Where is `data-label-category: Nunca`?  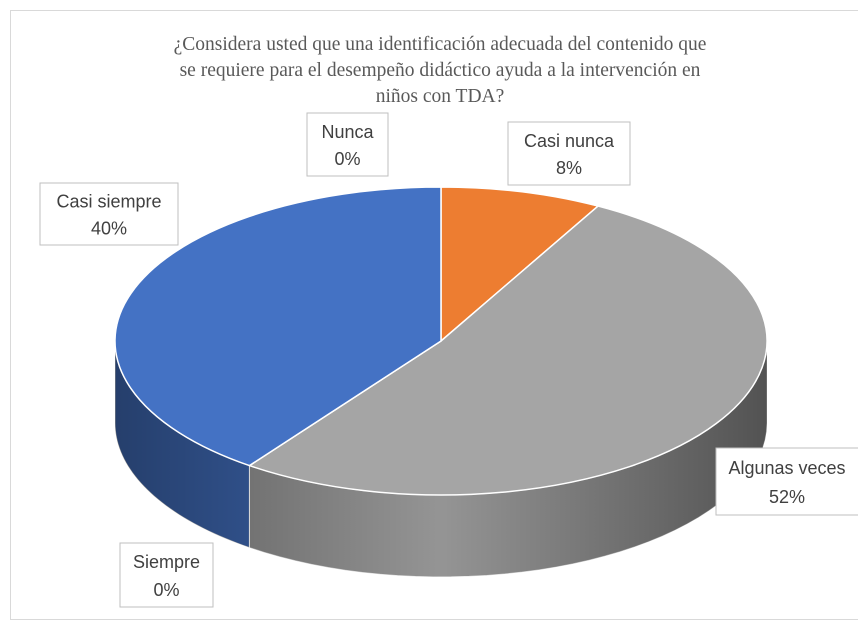 data-label-category: Nunca is located at coordinates (347, 132).